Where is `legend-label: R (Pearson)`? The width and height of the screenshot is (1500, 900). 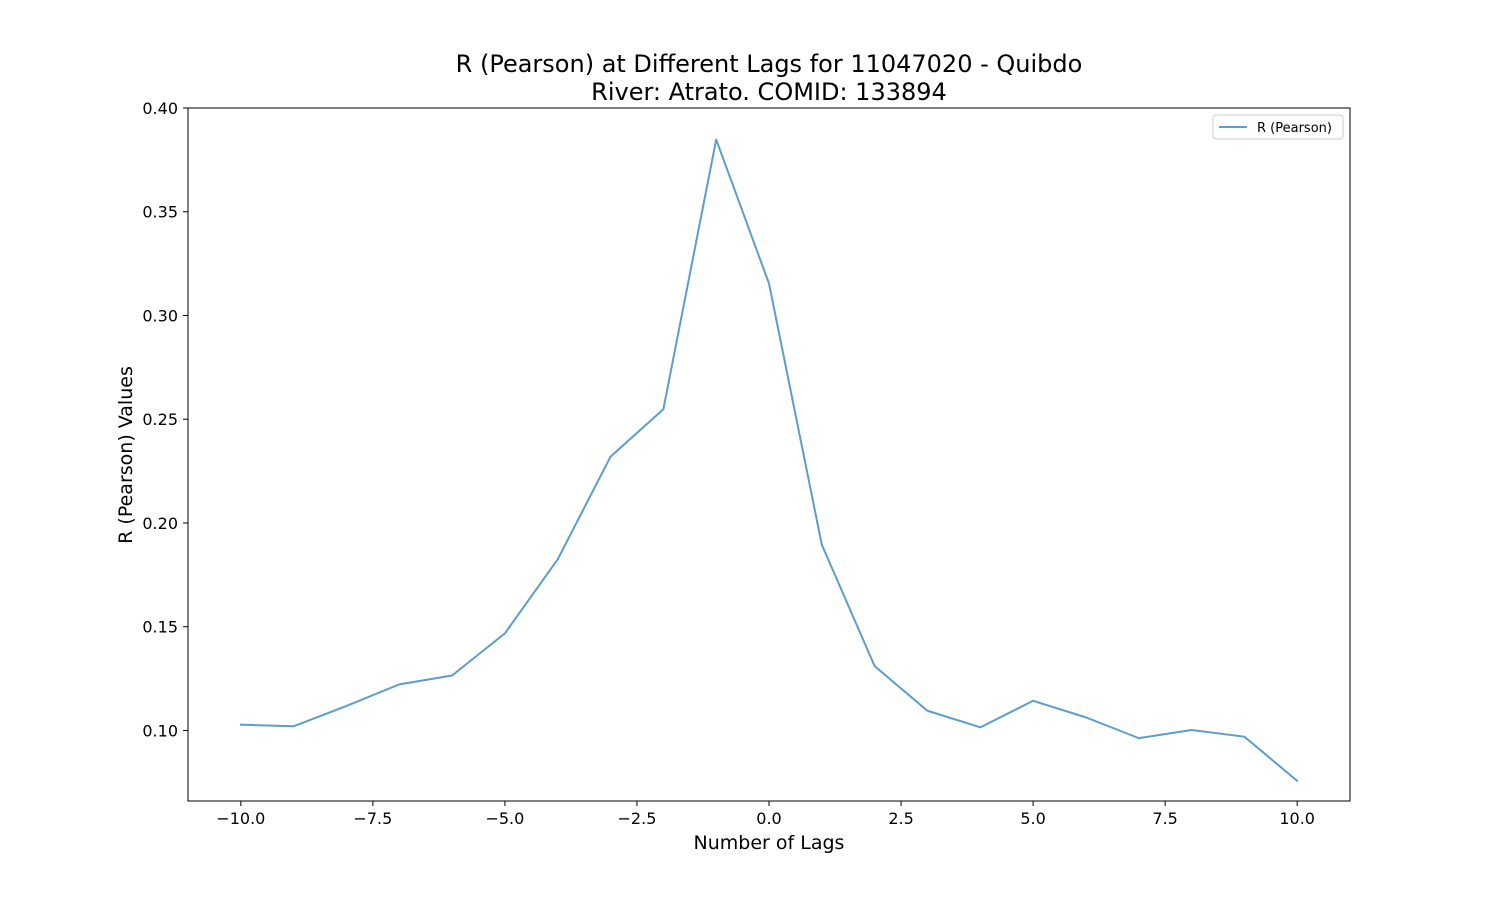 legend-label: R (Pearson) is located at coordinates (1294, 128).